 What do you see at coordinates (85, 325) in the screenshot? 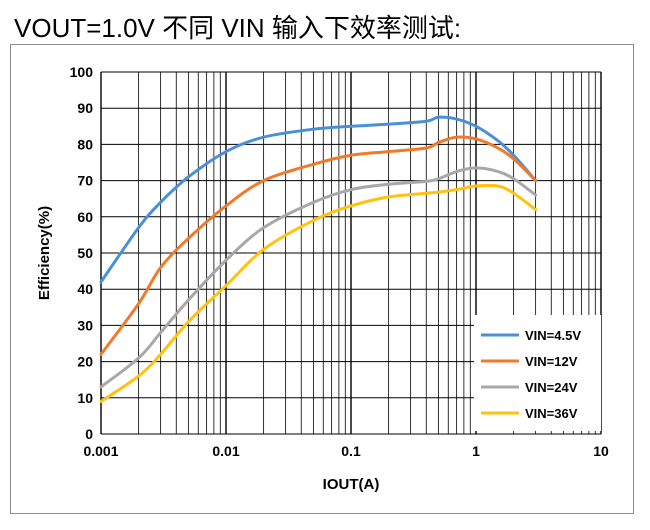
I see `y-tick-label: 30` at bounding box center [85, 325].